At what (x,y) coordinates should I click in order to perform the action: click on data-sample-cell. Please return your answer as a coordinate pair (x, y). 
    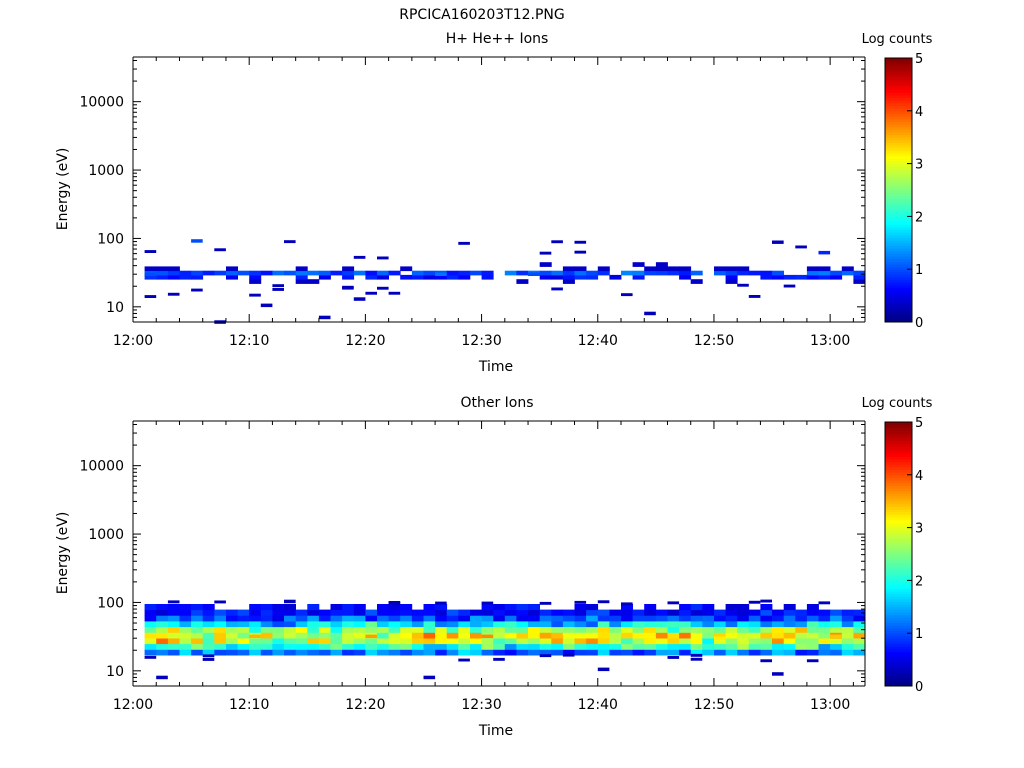
    Looking at the image, I should click on (429, 677).